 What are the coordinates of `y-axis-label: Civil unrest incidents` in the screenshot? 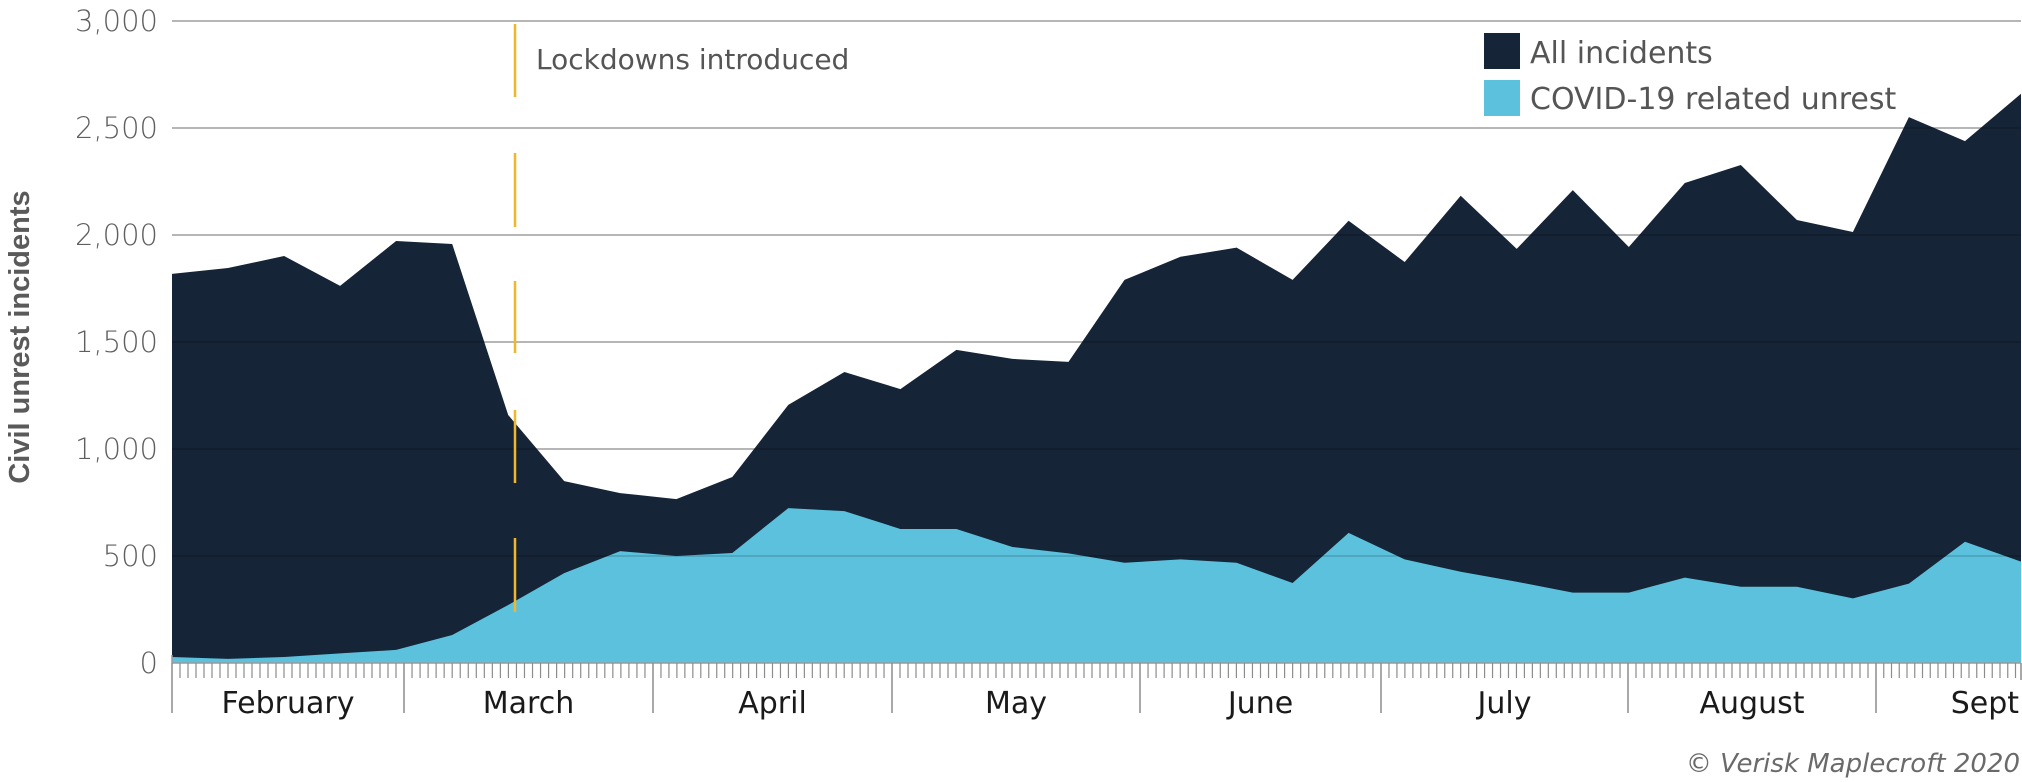 It's located at (20, 336).